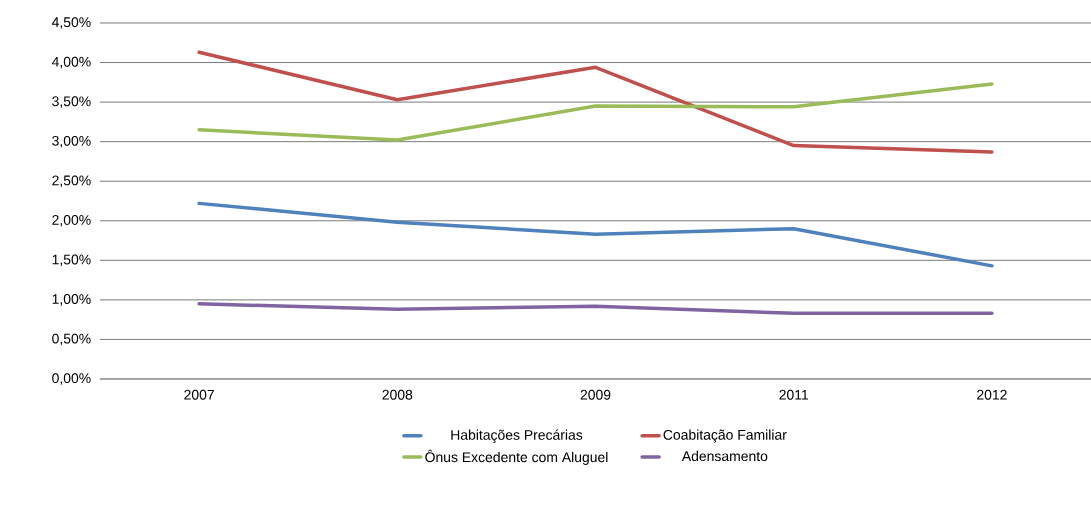  What do you see at coordinates (71, 260) in the screenshot?
I see `y-tick-label: 1,50%` at bounding box center [71, 260].